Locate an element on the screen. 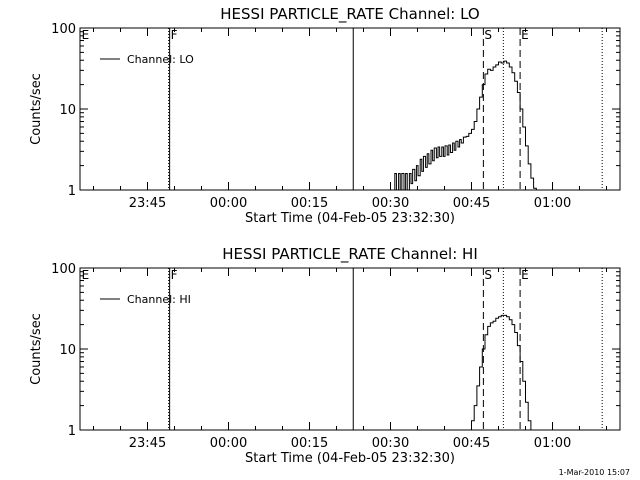 This screenshot has width=640, height=480. chart-title: HESSI PARTICLE_RATE Channel: LO is located at coordinates (349, 14).